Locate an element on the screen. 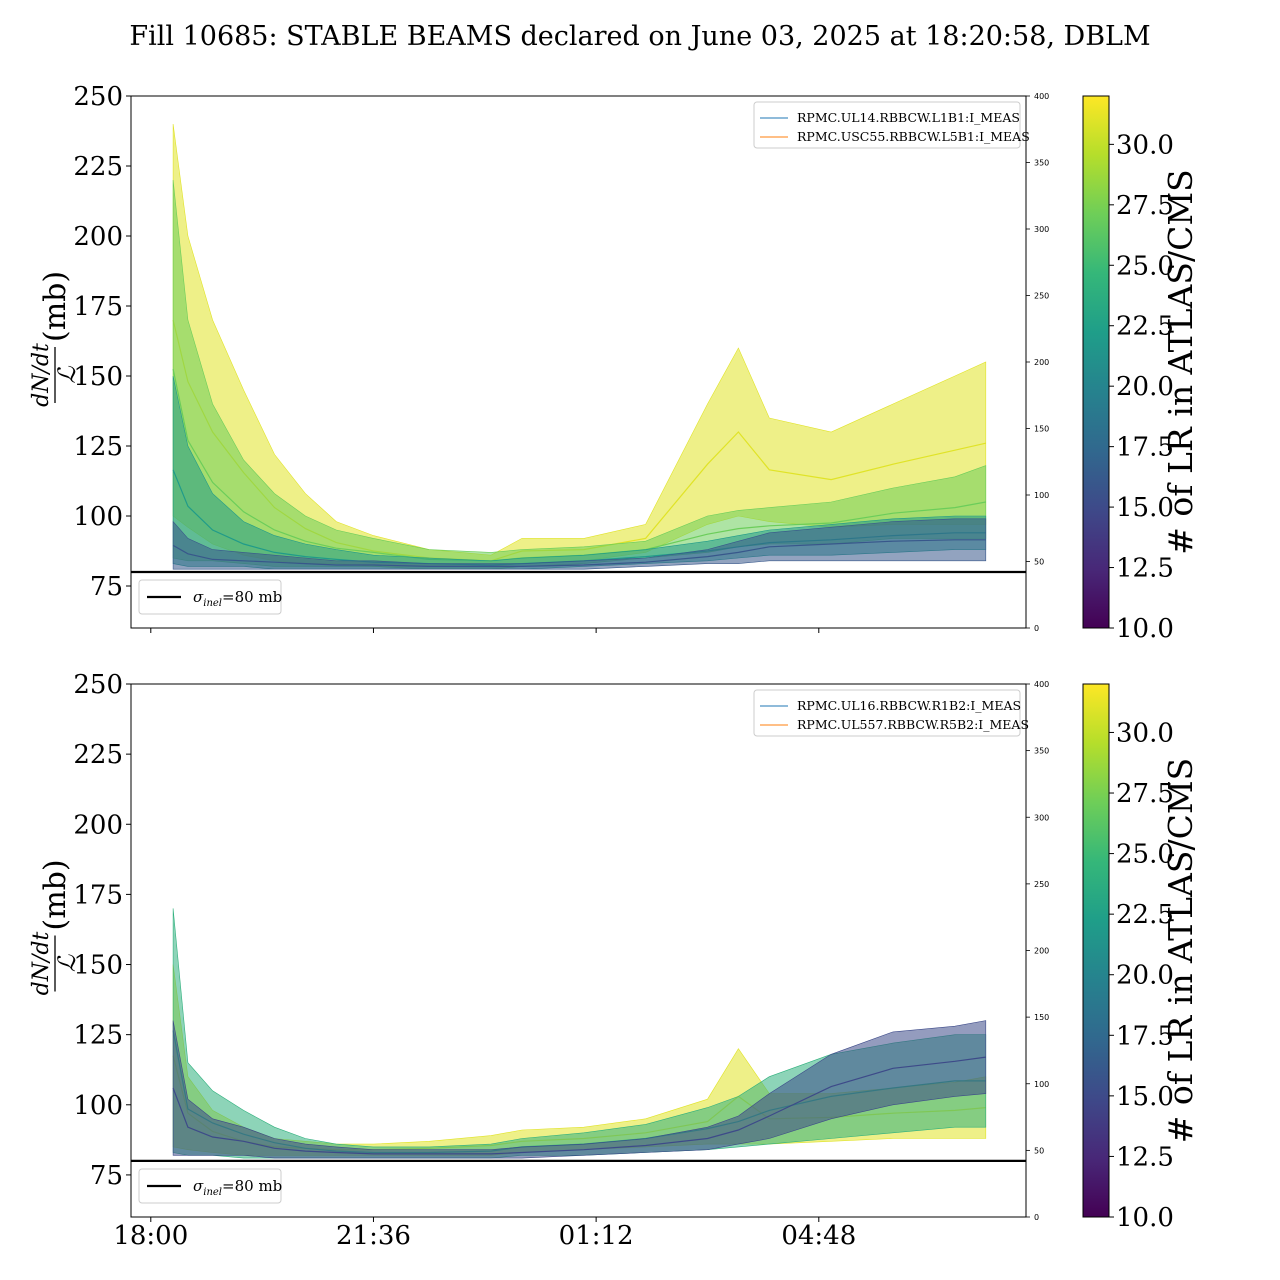  x-tick-label: 04:48 is located at coordinates (818, 1236).